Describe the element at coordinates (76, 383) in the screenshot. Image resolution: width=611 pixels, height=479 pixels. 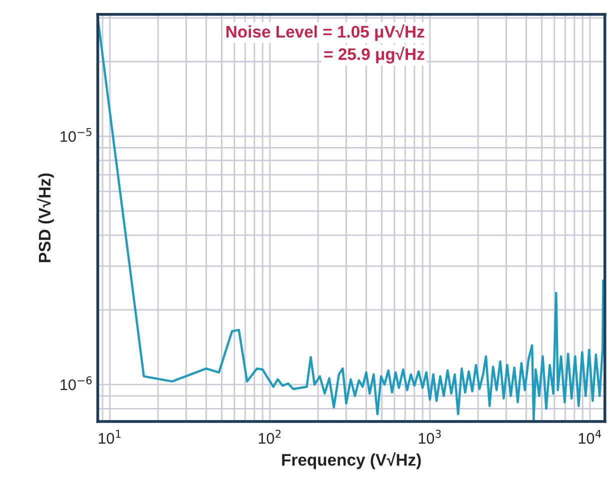
I see `y-tick-label: 10$^{−6}$` at that location.